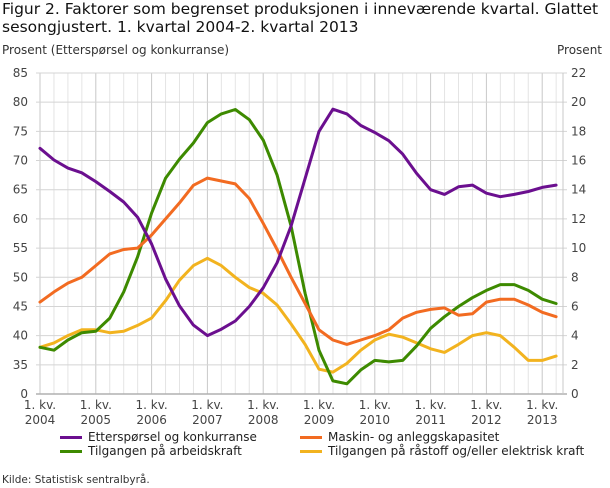 Image resolution: width=610 pixels, height=488 pixels. I want to click on y-left-tick-label: 50, so click(20, 277).